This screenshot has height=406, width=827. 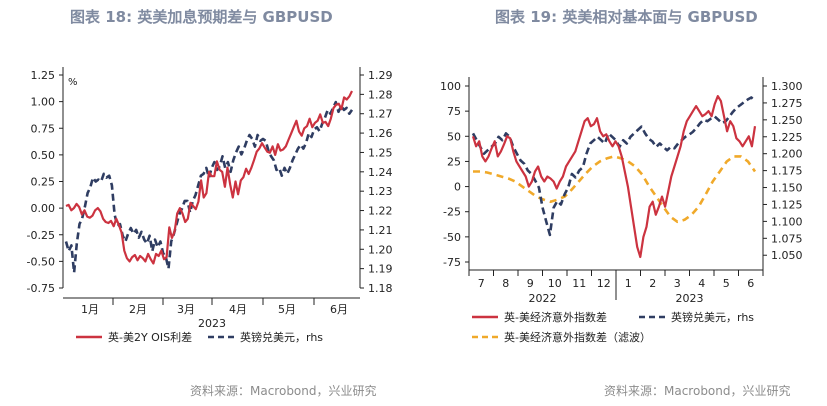 What do you see at coordinates (283, 391) in the screenshot?
I see `source-note-left: 资料来源：Macrobond，兴业研究` at bounding box center [283, 391].